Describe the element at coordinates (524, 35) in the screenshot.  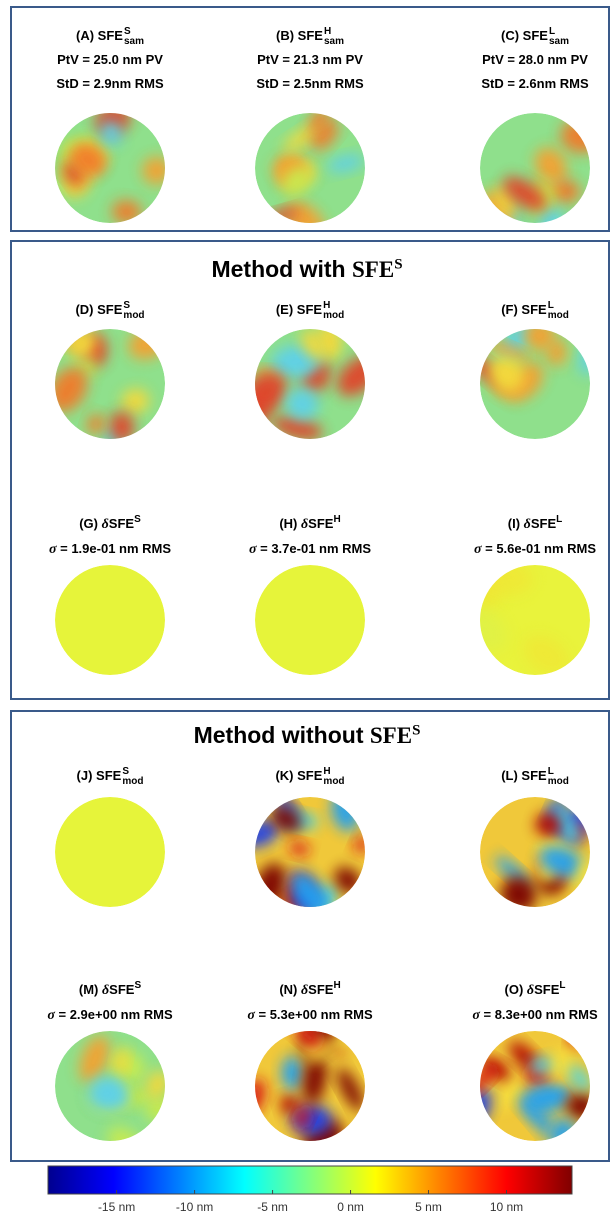
I see `panel-id: (C) SFE` at that location.